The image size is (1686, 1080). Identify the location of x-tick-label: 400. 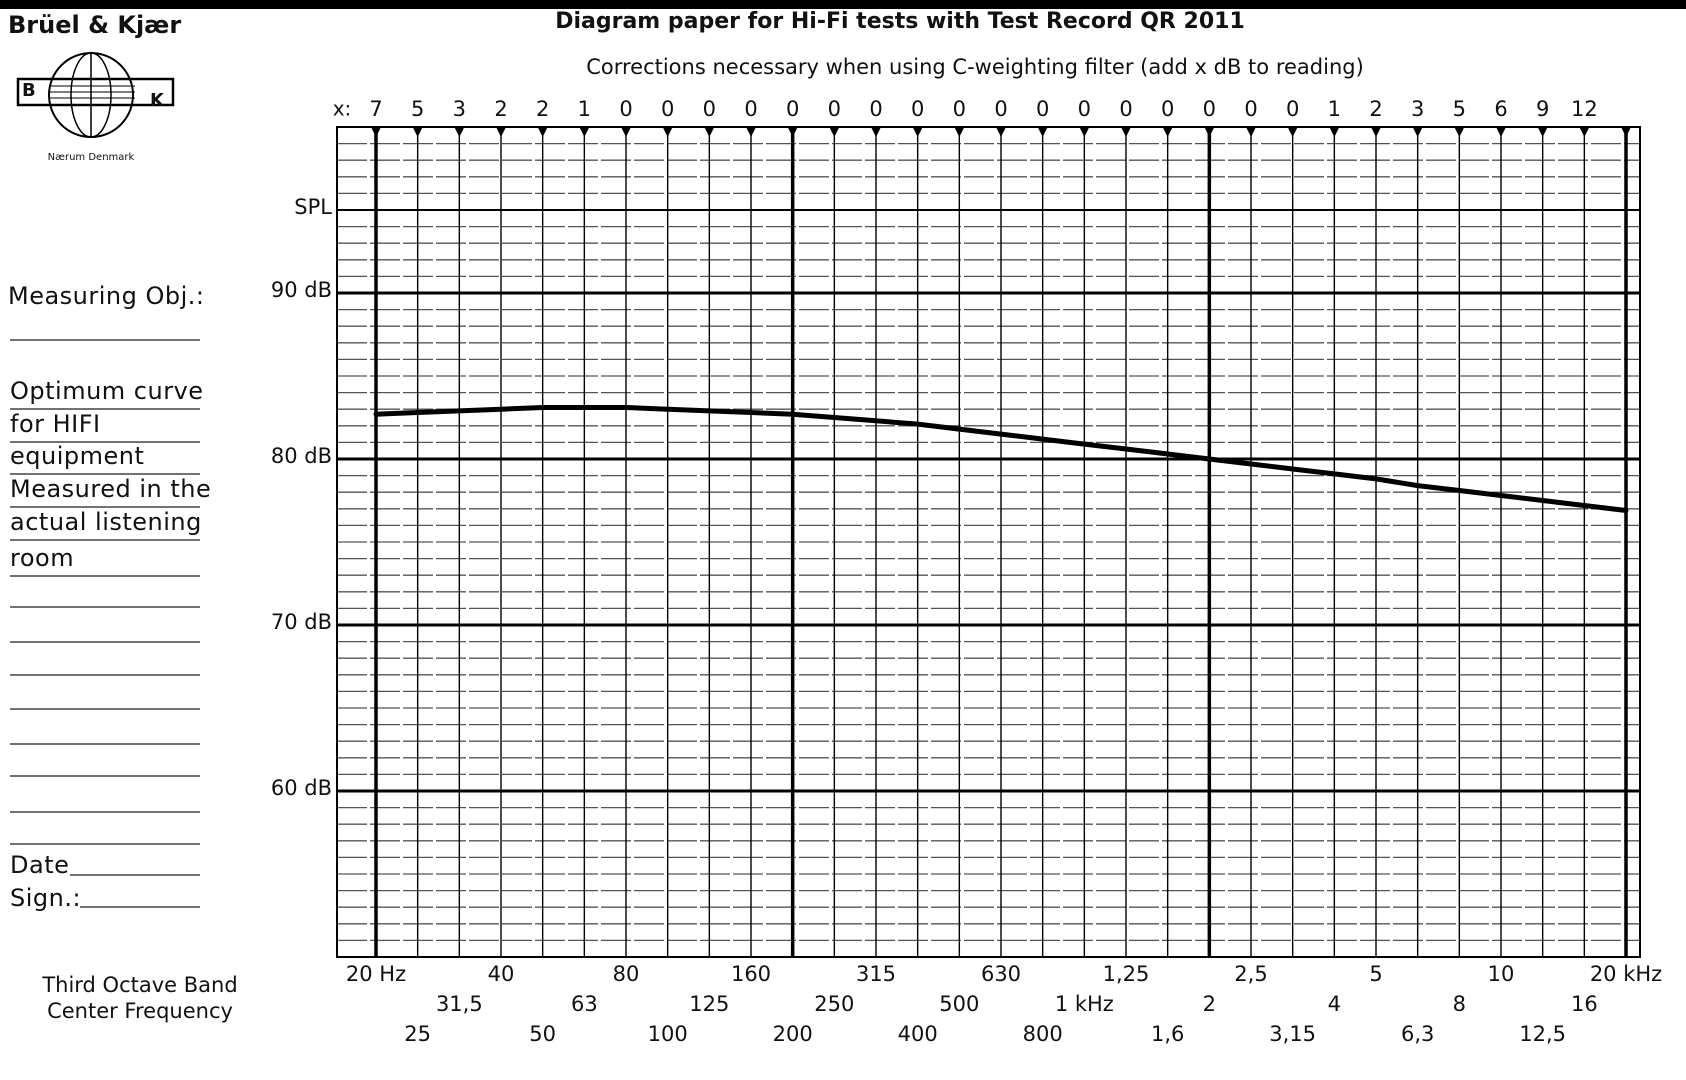
(918, 1034).